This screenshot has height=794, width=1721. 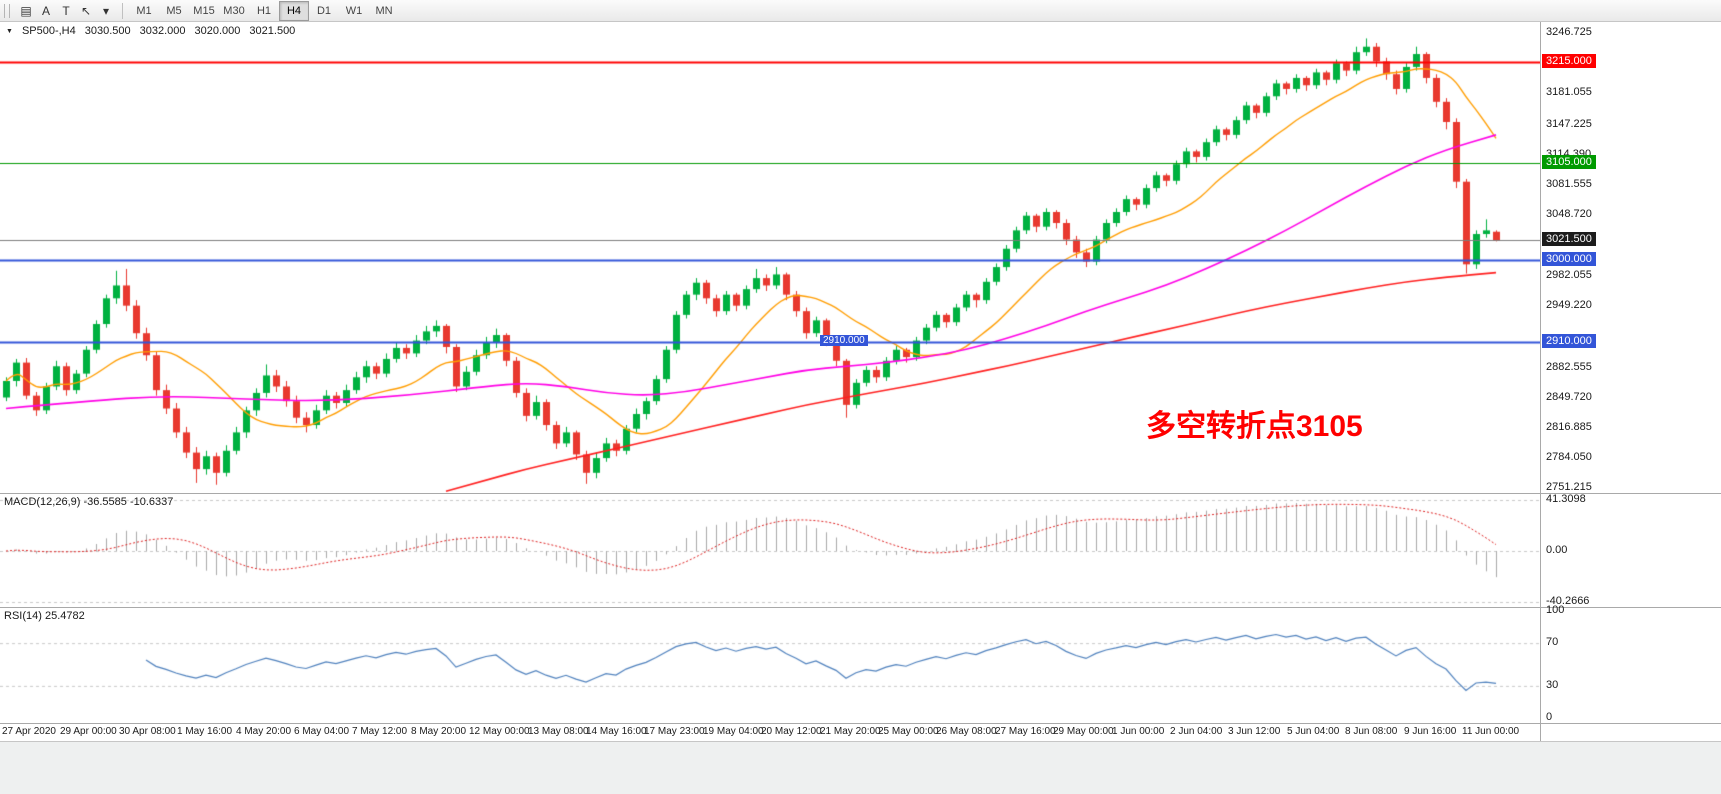 I want to click on pointer-tool-icon: ↖, so click(x=86, y=10).